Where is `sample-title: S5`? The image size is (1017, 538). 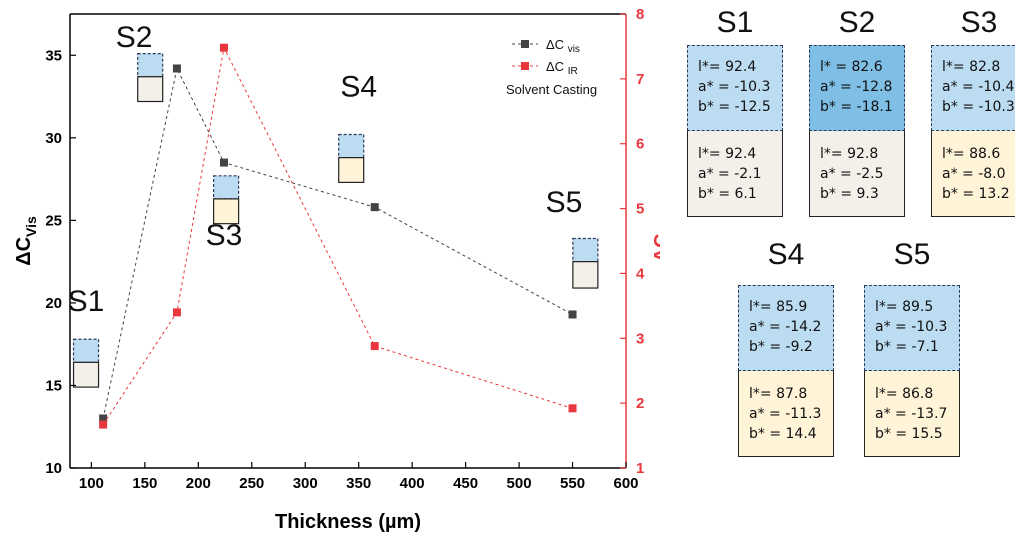
sample-title: S5 is located at coordinates (912, 254).